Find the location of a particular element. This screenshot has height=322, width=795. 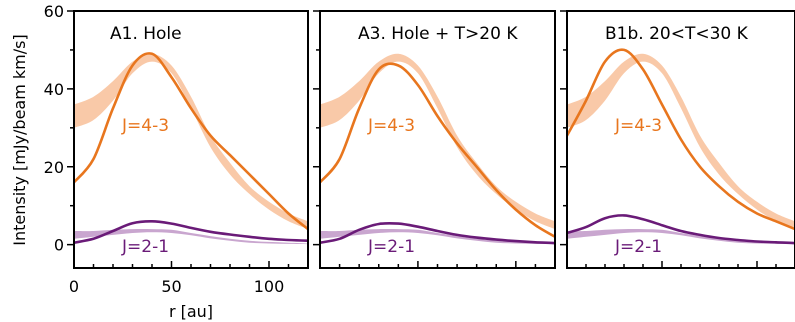

x-tick-label: 0 is located at coordinates (74, 286).